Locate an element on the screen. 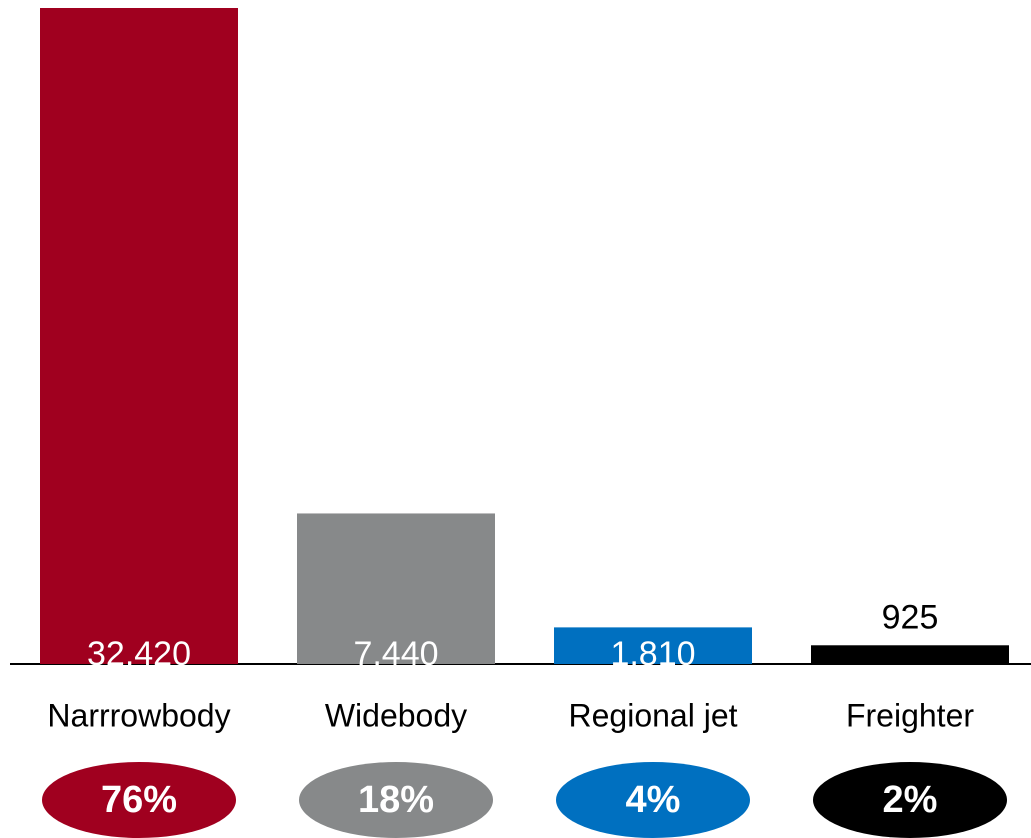  category-label: Freighter is located at coordinates (910, 715).